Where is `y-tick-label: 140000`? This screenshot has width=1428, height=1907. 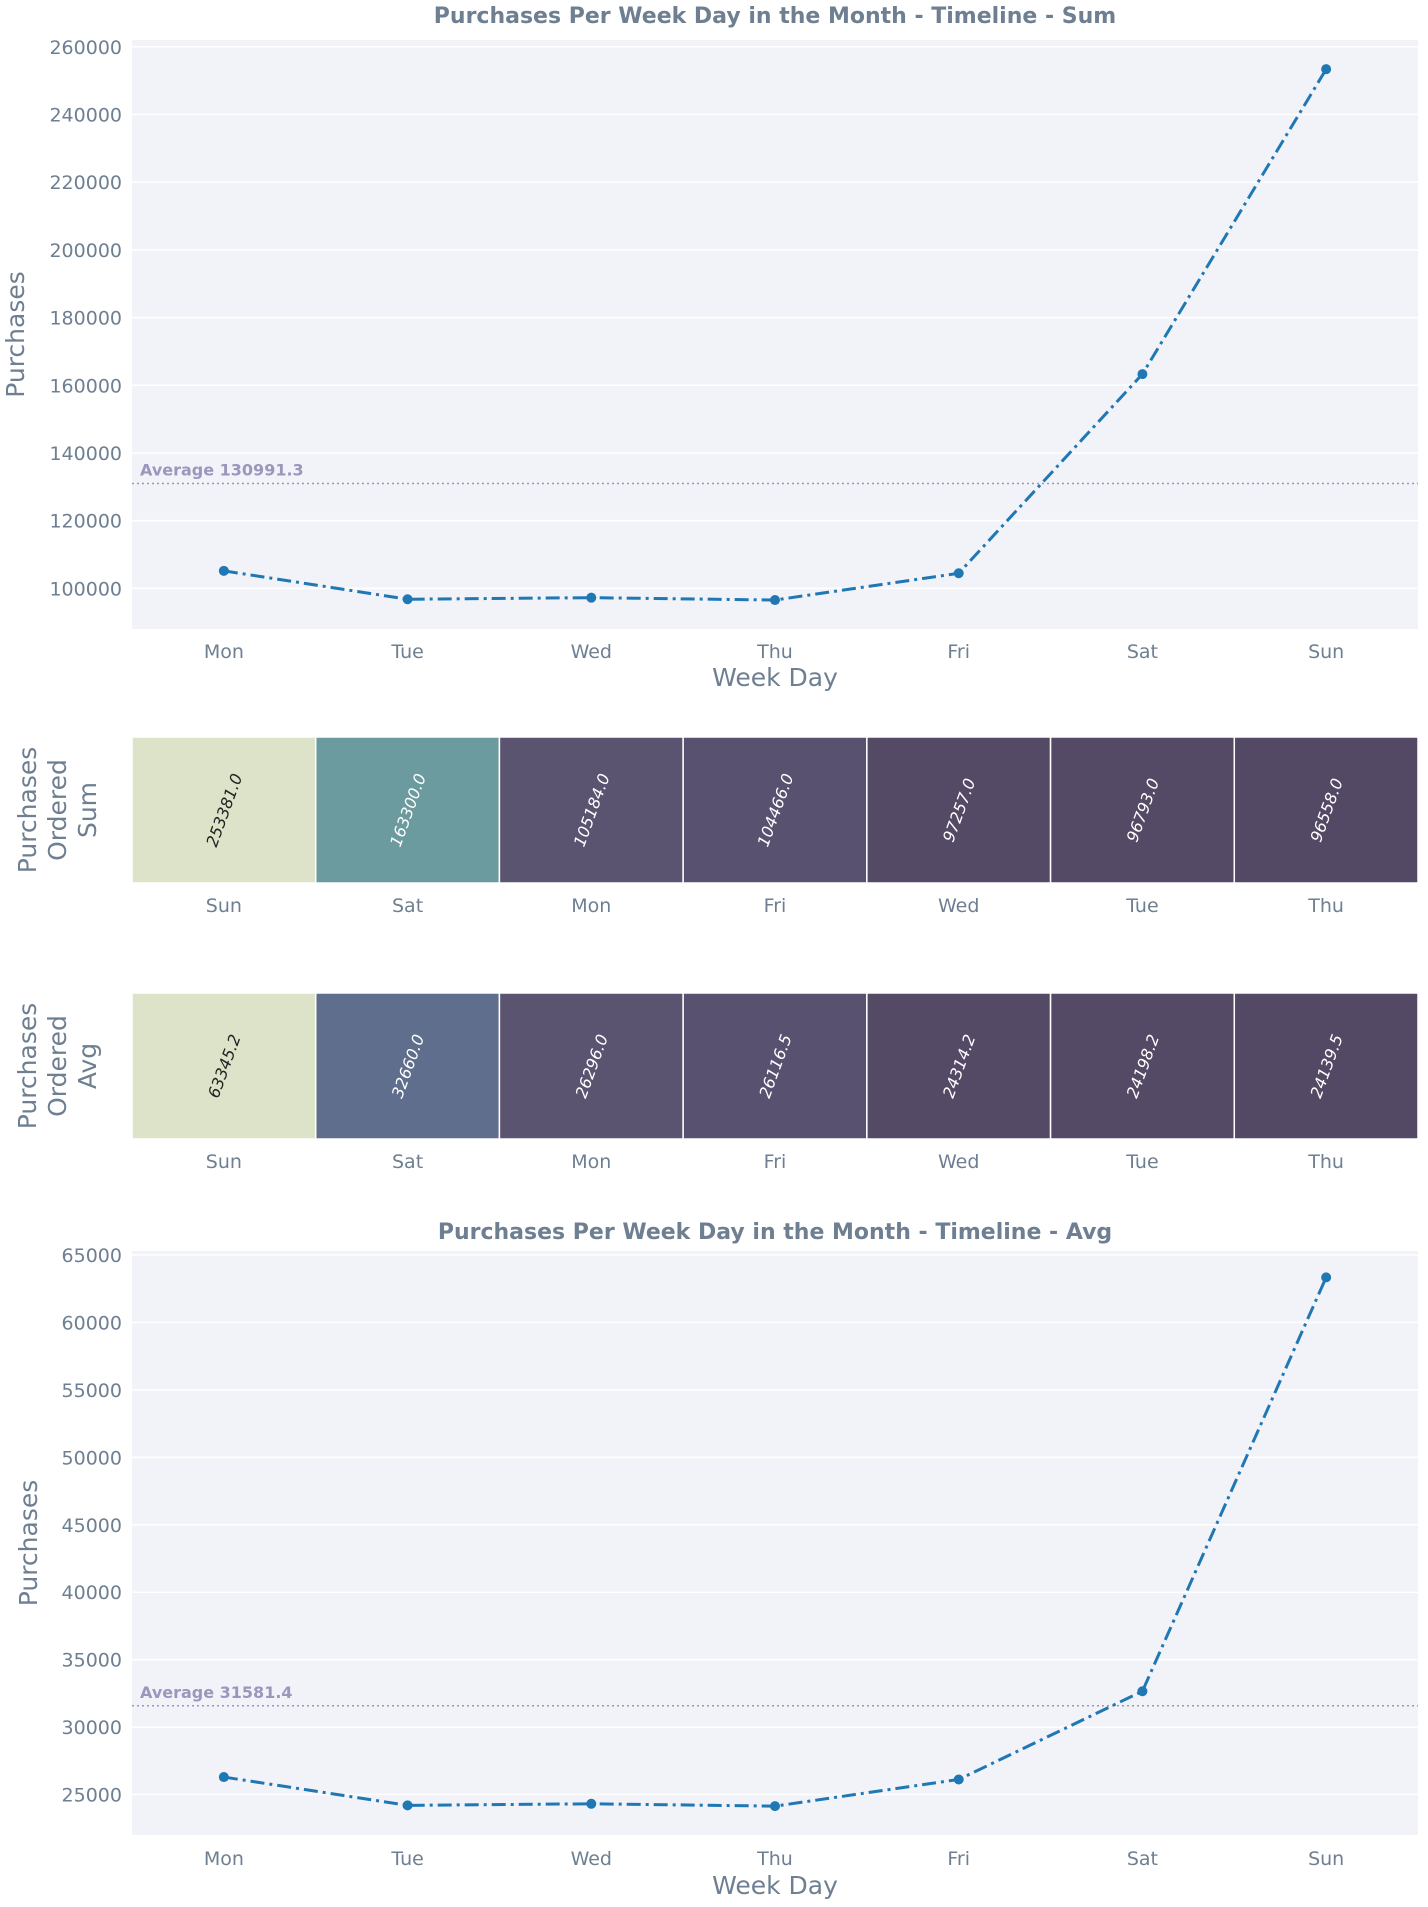
y-tick-label: 140000 is located at coordinates (85, 454).